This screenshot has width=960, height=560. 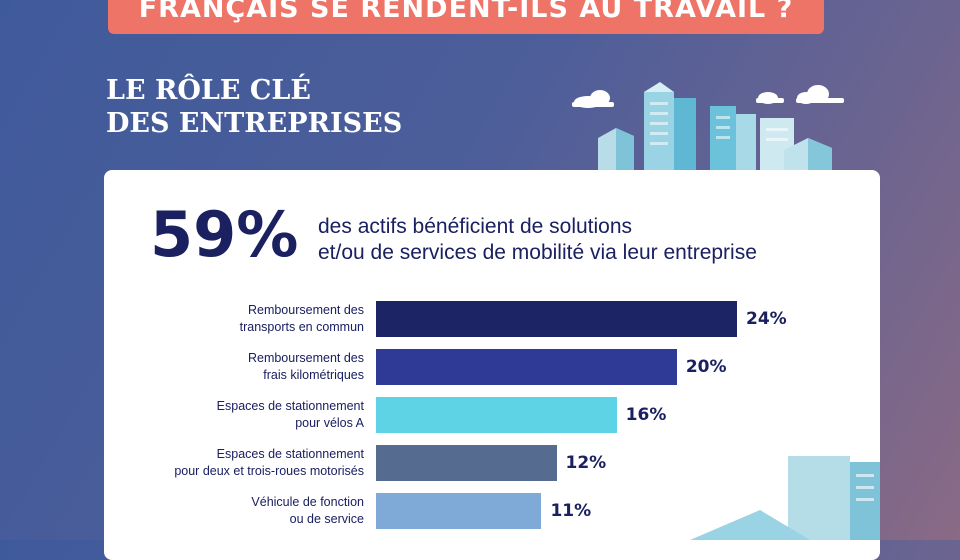 What do you see at coordinates (224, 234) in the screenshot?
I see `headline-percentage: 59%` at bounding box center [224, 234].